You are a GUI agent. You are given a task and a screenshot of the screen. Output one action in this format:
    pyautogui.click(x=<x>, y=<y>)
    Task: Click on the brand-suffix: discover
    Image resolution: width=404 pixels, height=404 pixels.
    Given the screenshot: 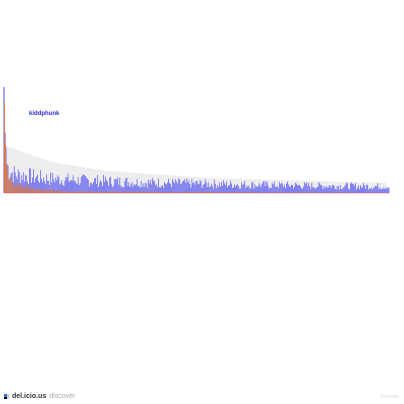 What is the action you would take?
    pyautogui.click(x=62, y=396)
    